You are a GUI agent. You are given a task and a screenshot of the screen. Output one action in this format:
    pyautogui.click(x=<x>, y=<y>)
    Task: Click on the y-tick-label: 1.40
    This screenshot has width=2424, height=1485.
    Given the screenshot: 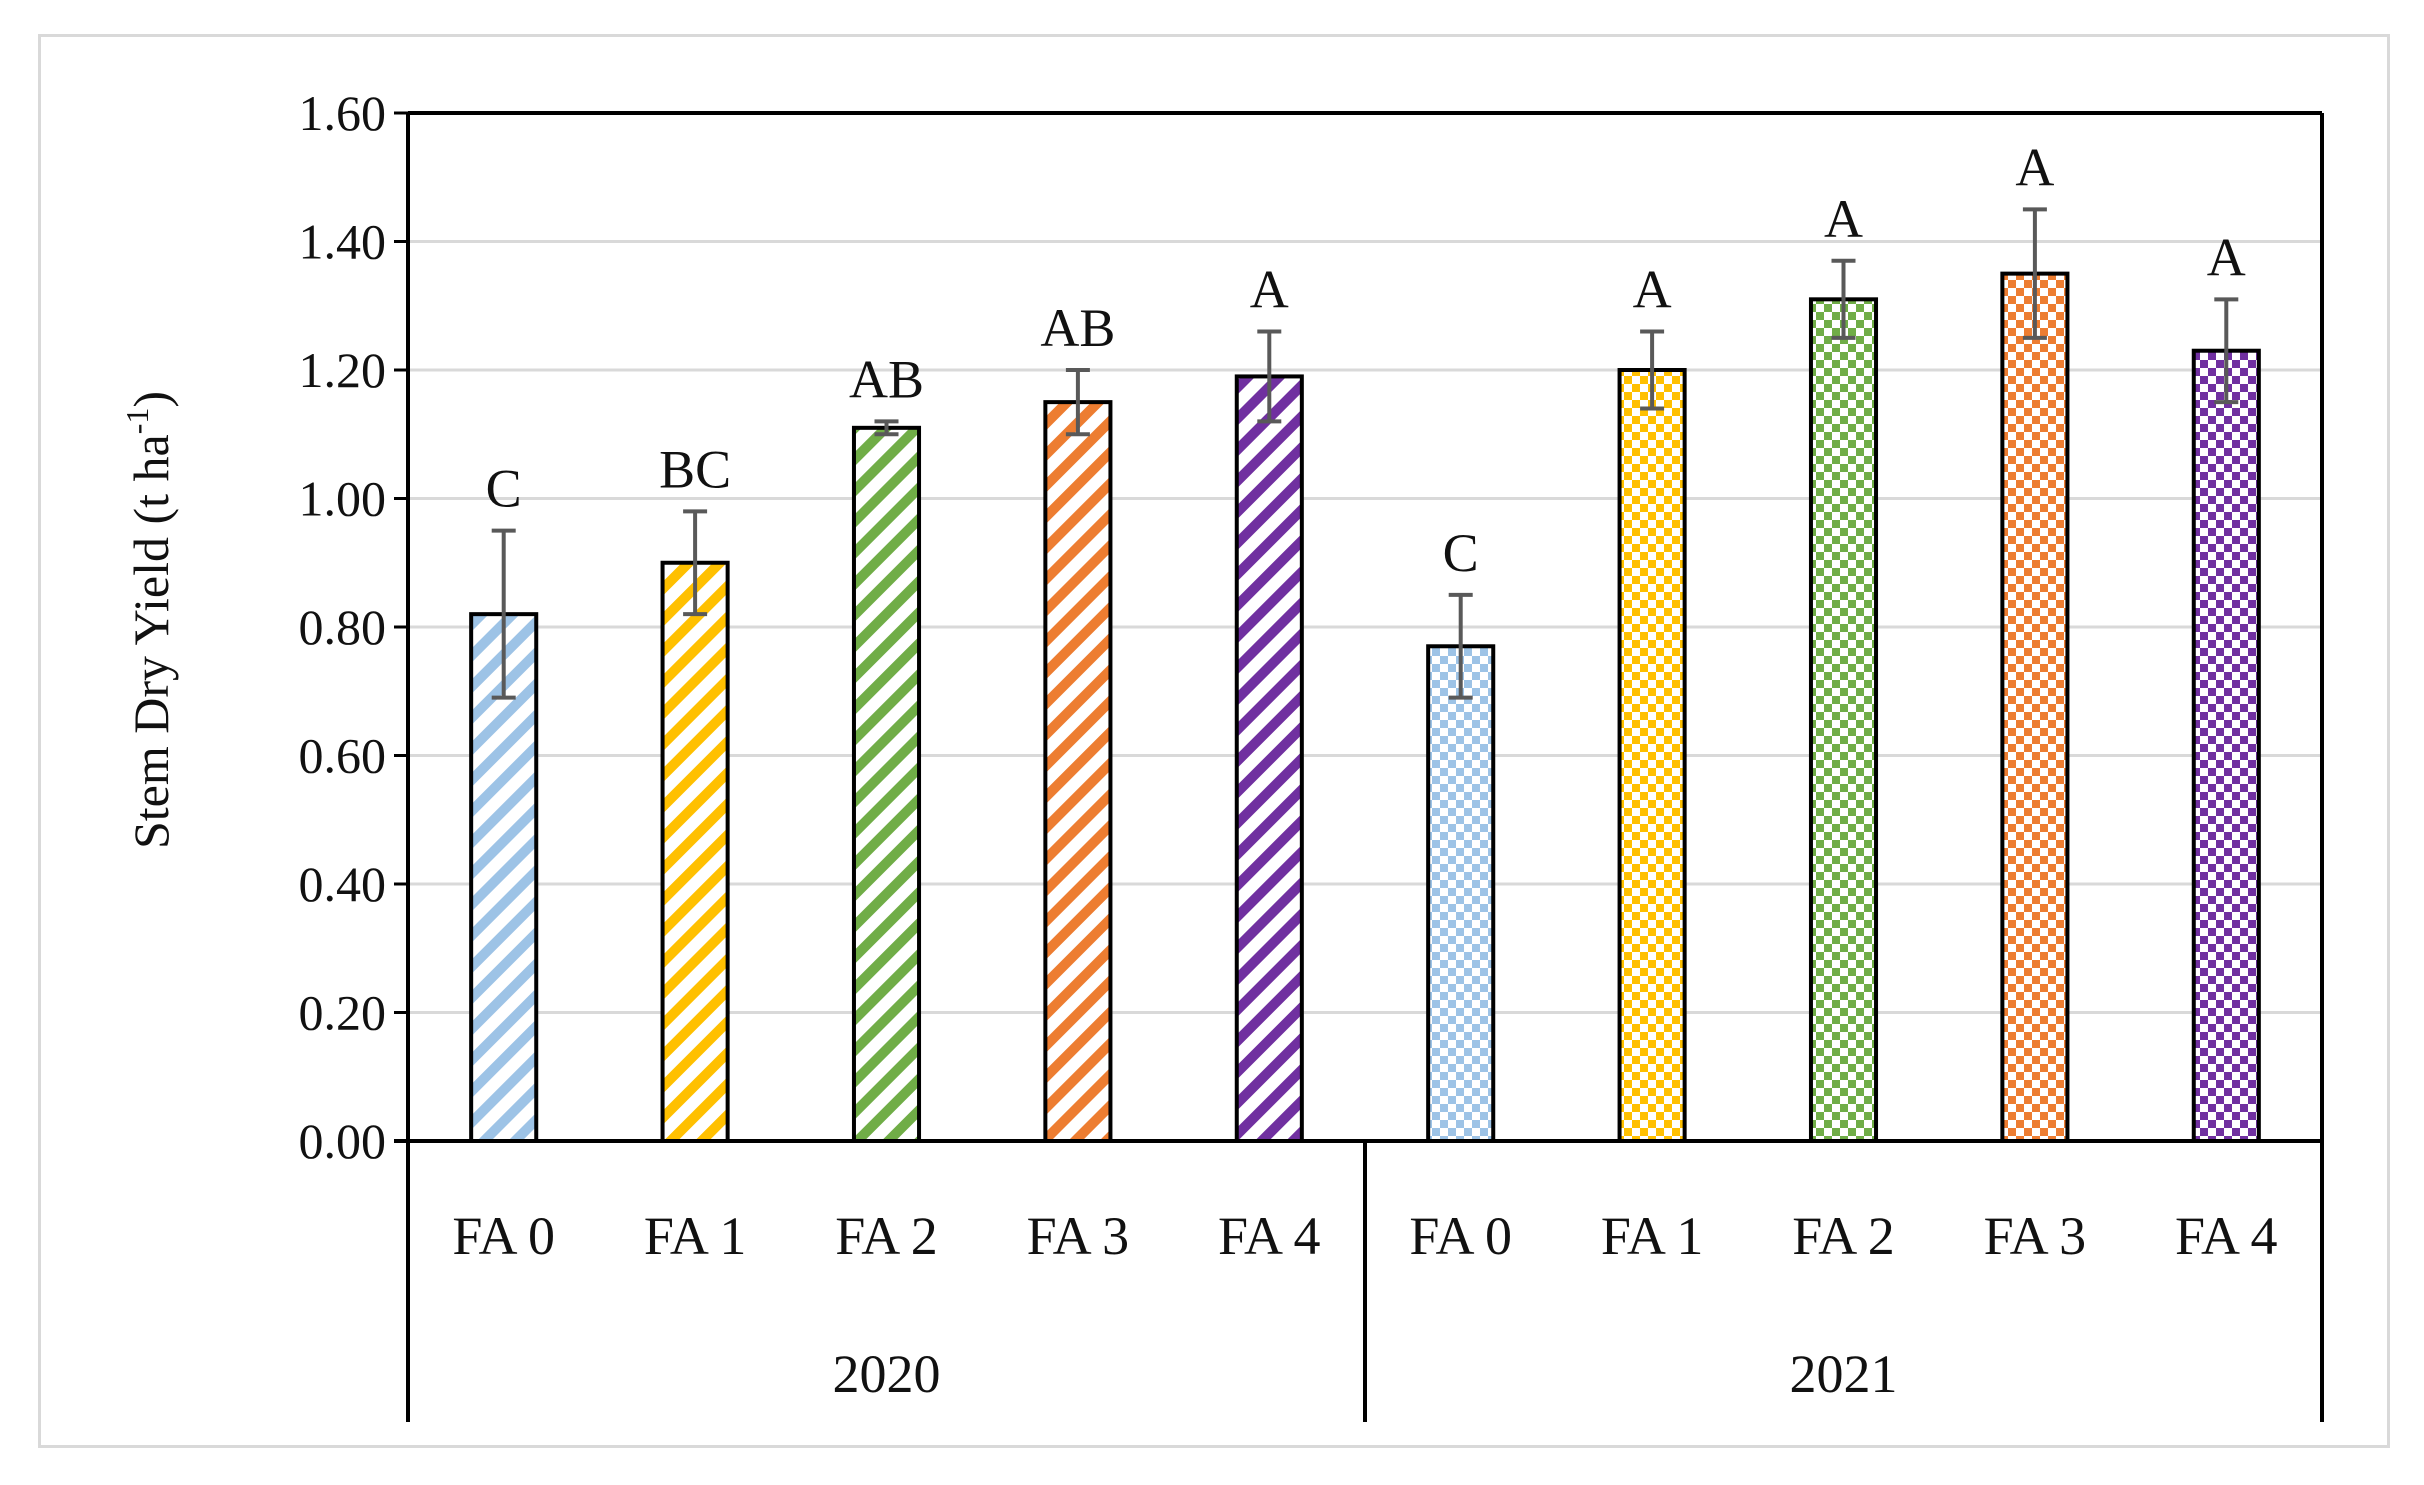 What is the action you would take?
    pyautogui.click(x=343, y=242)
    